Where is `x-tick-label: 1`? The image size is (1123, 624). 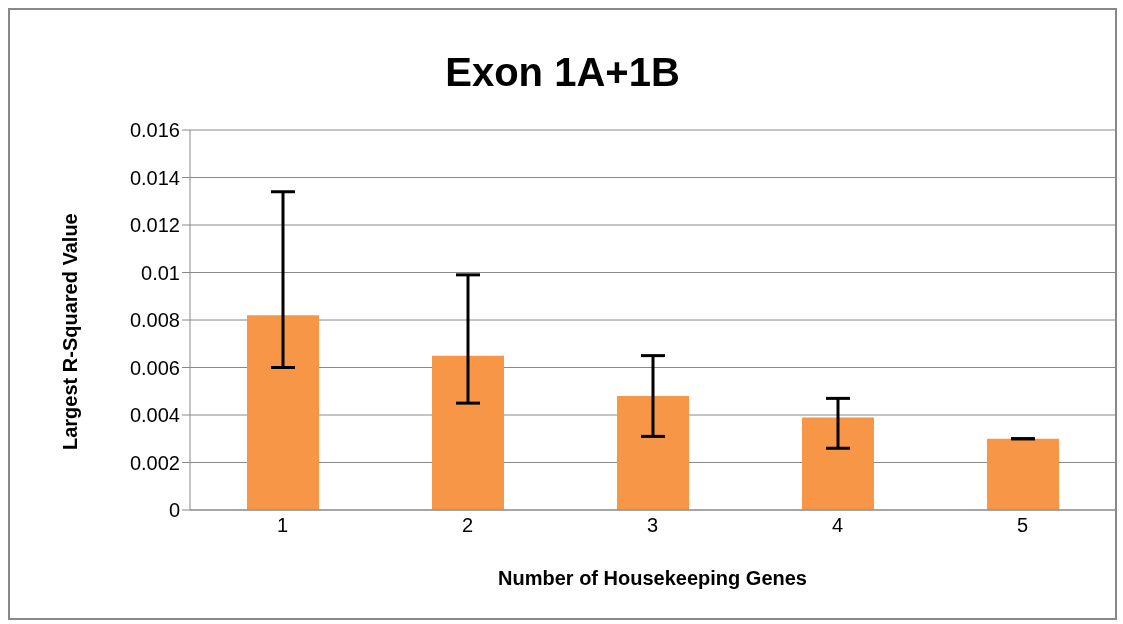
x-tick-label: 1 is located at coordinates (282, 525).